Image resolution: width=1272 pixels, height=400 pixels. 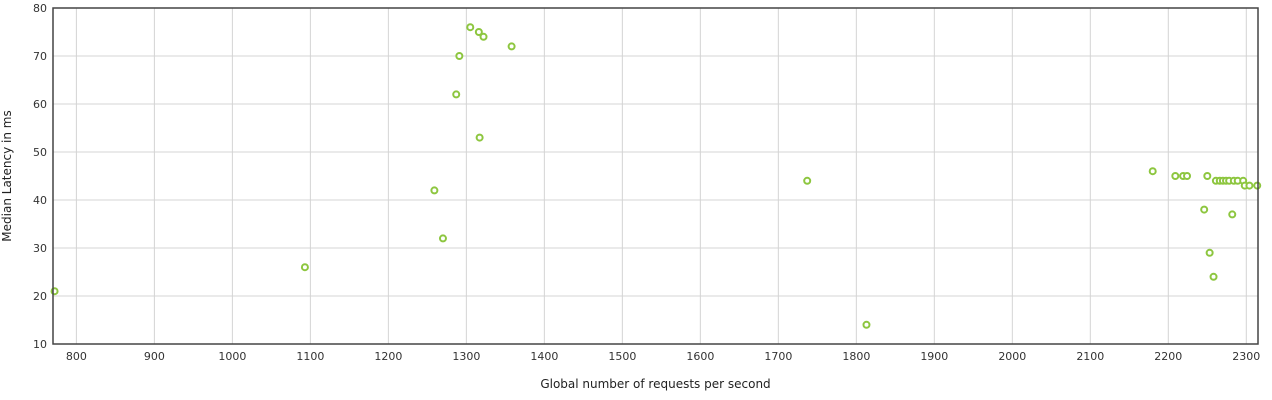 I want to click on x-tick-label: 1000, so click(x=232, y=356).